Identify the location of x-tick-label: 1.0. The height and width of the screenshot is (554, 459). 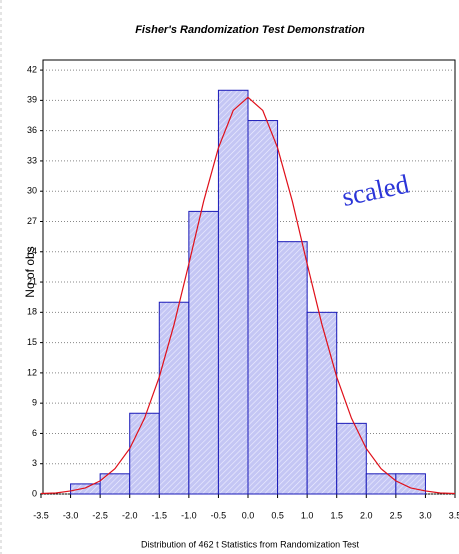
(307, 515).